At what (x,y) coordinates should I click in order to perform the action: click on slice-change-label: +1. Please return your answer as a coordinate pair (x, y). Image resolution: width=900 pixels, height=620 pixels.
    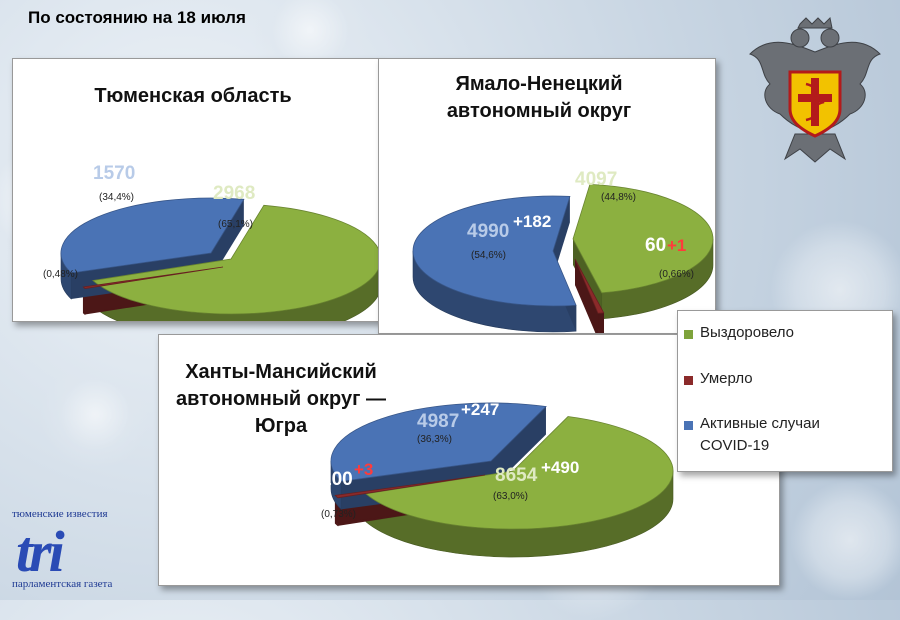
    Looking at the image, I should click on (676, 245).